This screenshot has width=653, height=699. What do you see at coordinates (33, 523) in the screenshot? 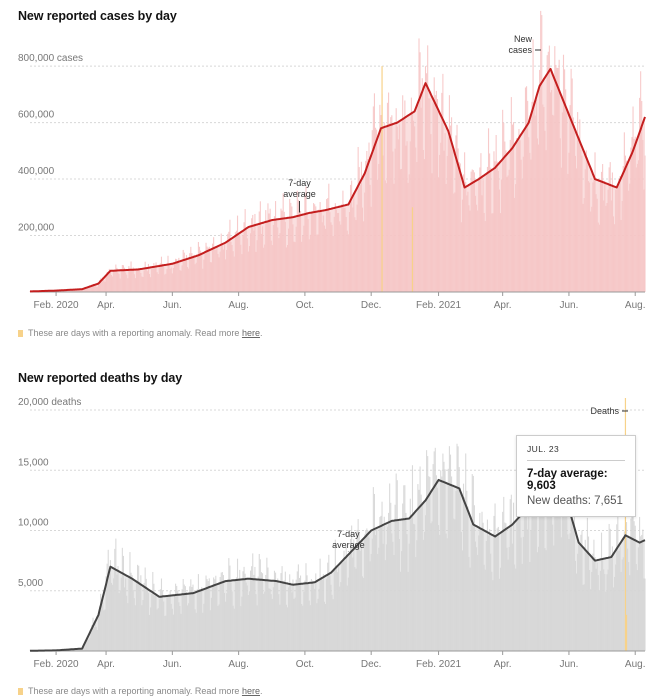
I see `undefined-ytick-label: 10,000` at bounding box center [33, 523].